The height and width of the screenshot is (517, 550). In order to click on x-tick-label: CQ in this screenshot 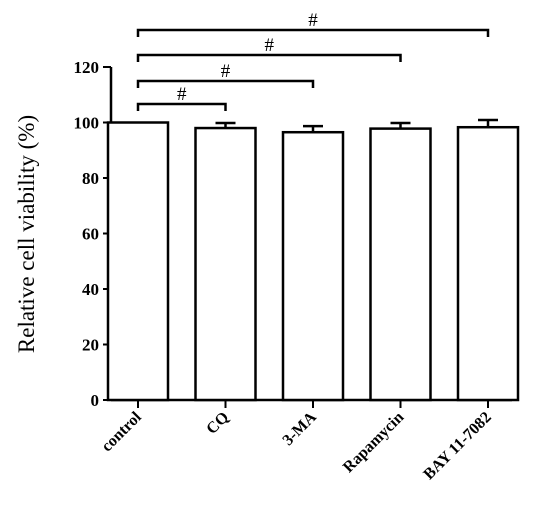, I will do `click(217, 423)`.